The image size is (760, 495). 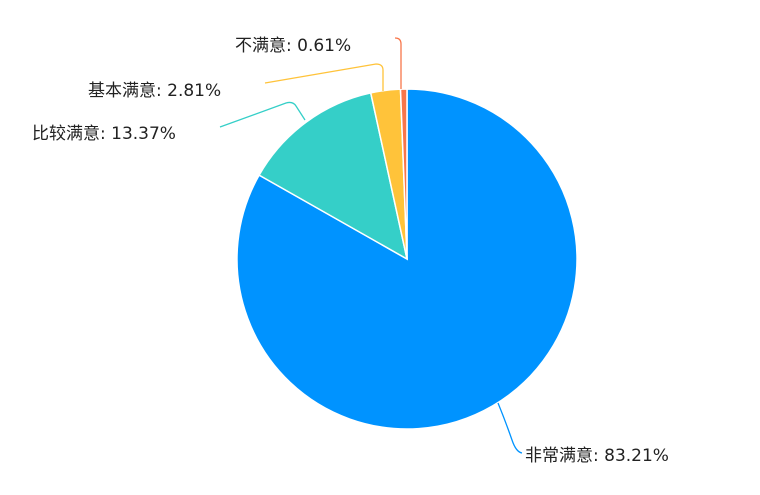 What do you see at coordinates (262, 114) in the screenshot?
I see `leader-line-fairly-satisfied` at bounding box center [262, 114].